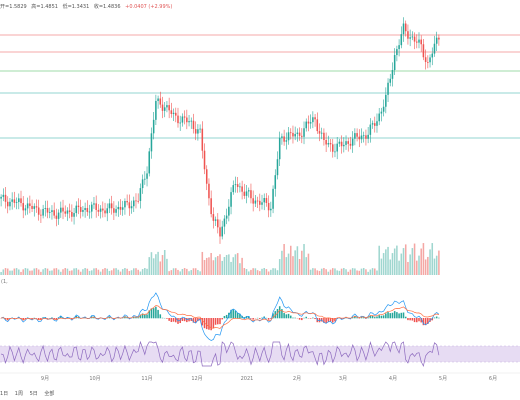 Image resolution: width=520 pixels, height=400 pixels. Describe the element at coordinates (196, 379) in the screenshot. I see `x-axis-tick-label: 12月` at that location.